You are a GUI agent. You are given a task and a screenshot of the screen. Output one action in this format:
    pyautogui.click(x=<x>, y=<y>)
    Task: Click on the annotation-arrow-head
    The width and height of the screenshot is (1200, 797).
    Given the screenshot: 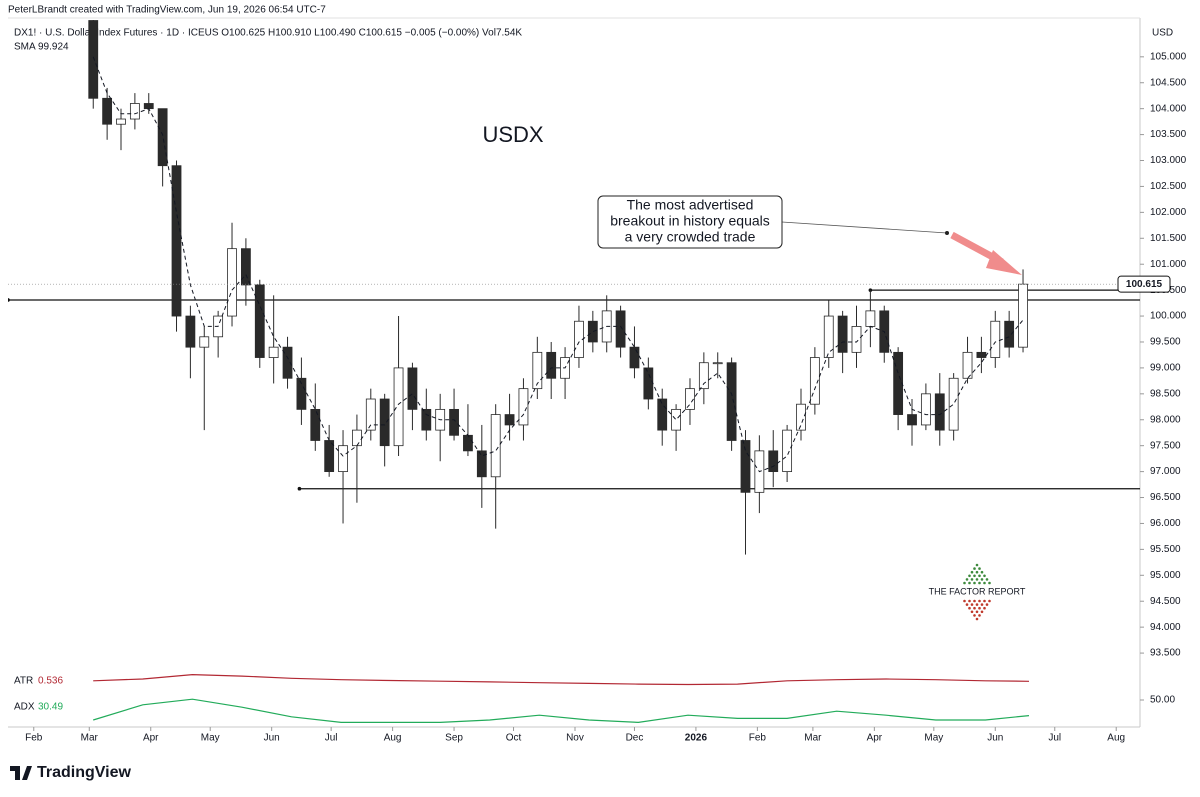 What is the action you would take?
    pyautogui.click(x=1004, y=262)
    